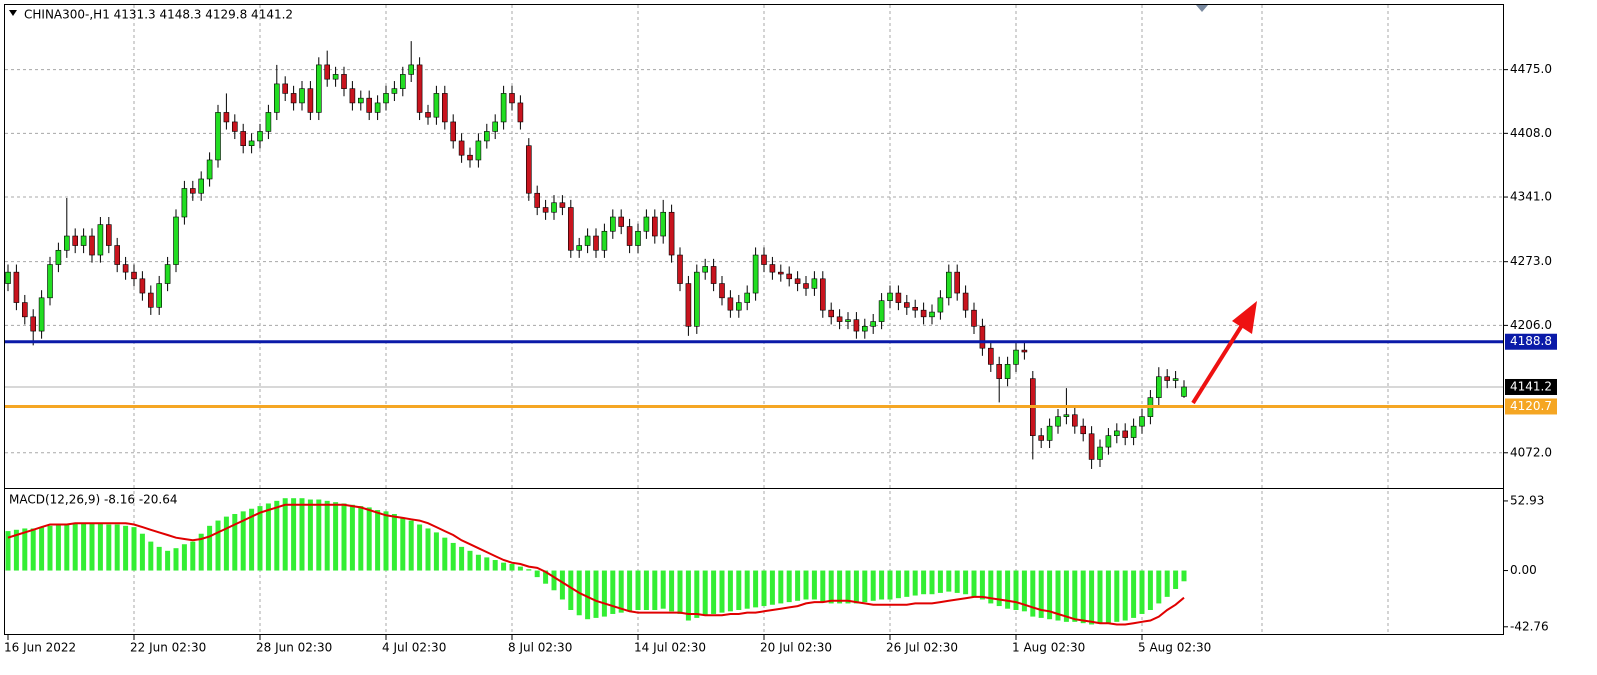  I want to click on x-tick-label: 26 Jul 02:30, so click(922, 648).